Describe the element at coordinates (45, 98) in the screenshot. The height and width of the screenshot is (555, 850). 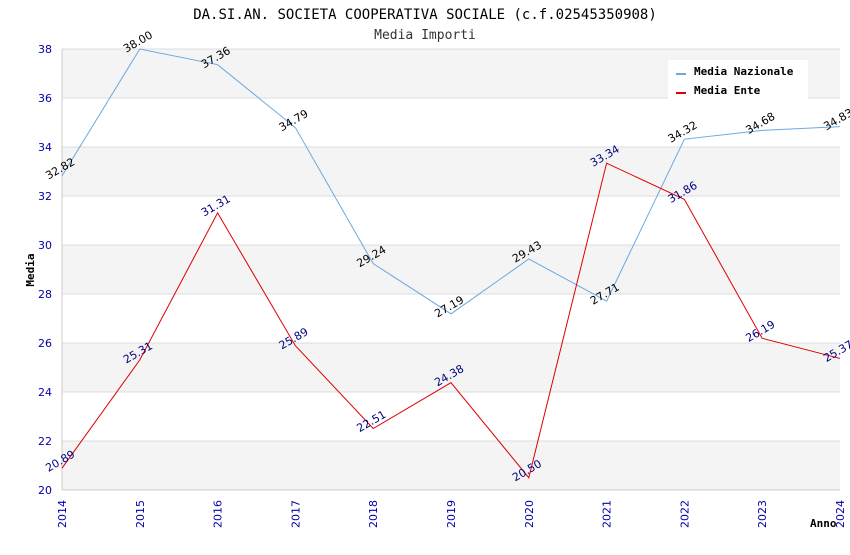
I see `y-tick-label: 36` at that location.